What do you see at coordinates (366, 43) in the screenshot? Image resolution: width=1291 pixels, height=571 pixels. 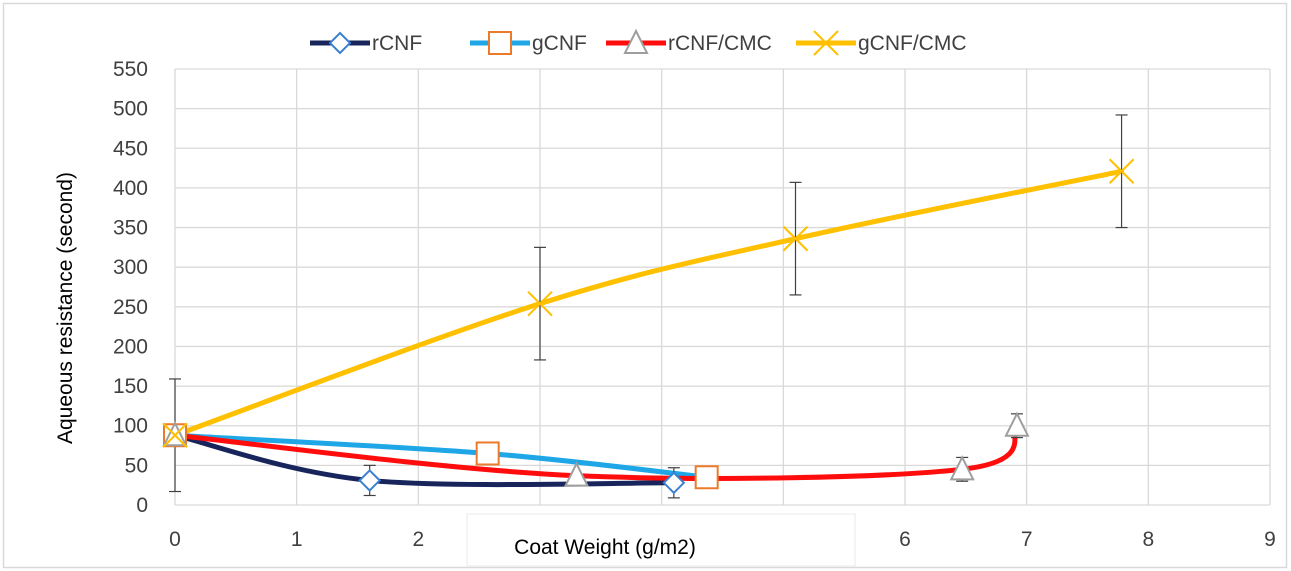 I see `legend-item: rCNF` at bounding box center [366, 43].